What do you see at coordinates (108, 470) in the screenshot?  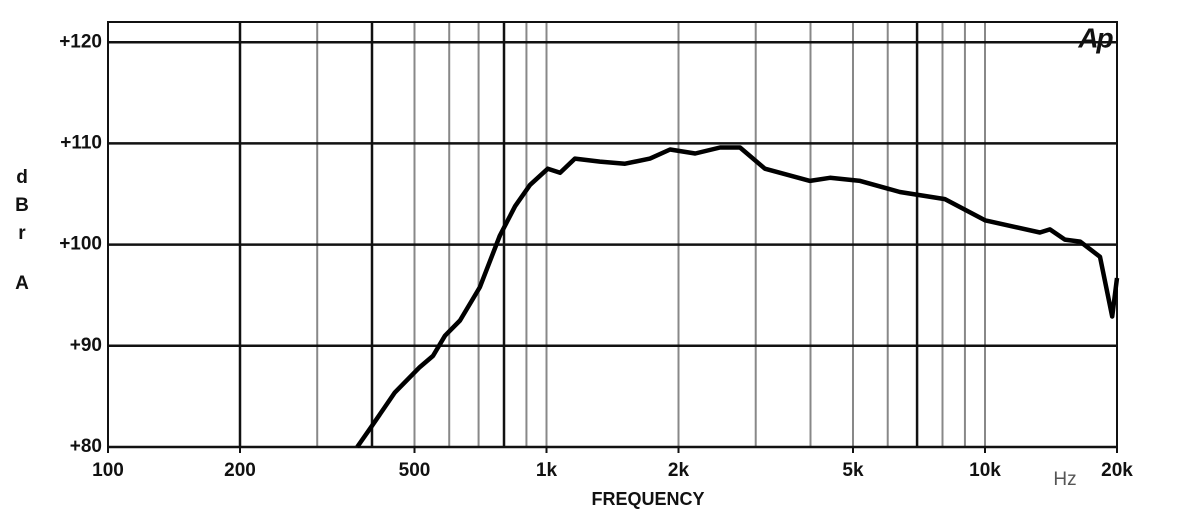 I see `x-tick-label: 100` at bounding box center [108, 470].